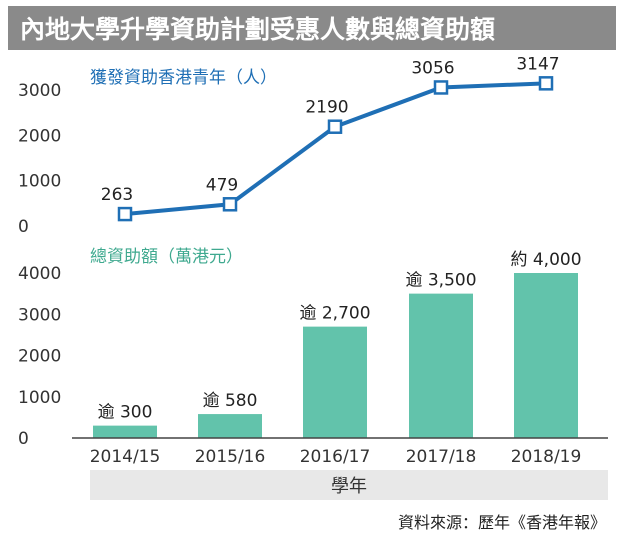  Describe the element at coordinates (39, 357) in the screenshot. I see `bar-y-tick-label: 2000` at that location.